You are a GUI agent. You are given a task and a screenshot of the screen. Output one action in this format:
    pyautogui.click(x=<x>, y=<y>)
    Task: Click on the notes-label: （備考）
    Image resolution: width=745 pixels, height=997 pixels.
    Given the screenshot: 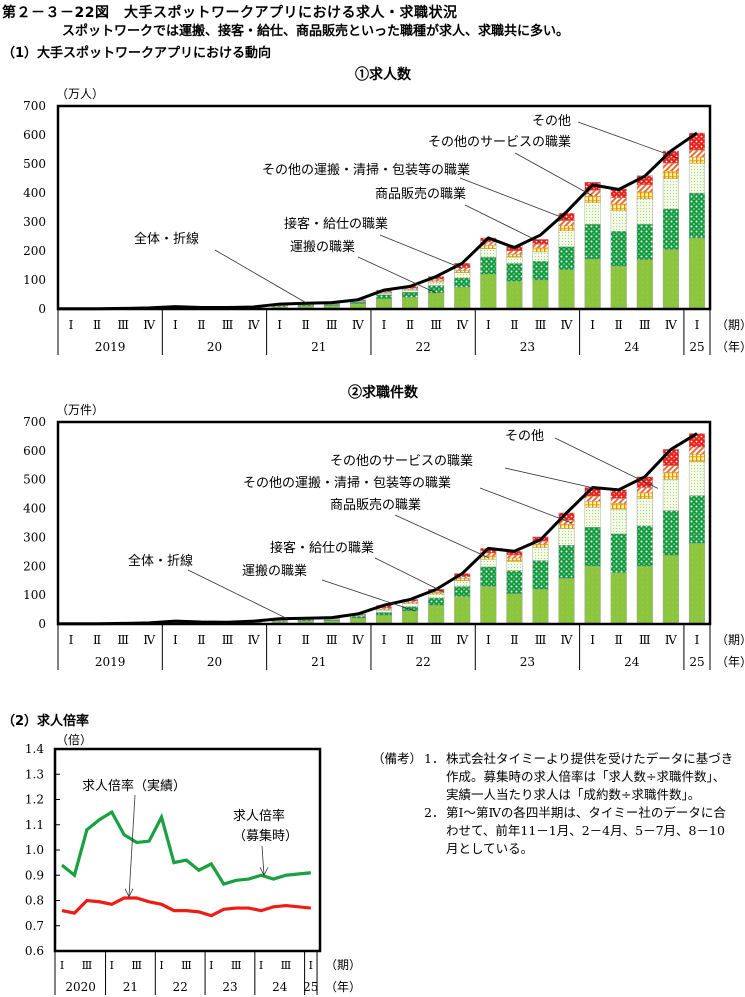 What is the action you would take?
    pyautogui.click(x=397, y=758)
    